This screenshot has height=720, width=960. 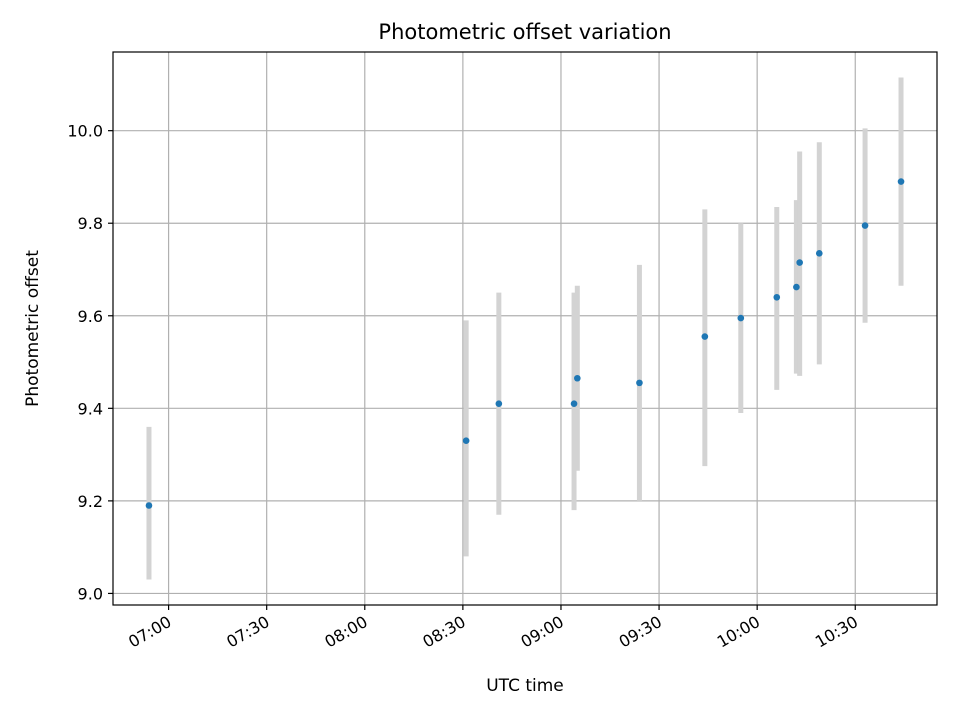 What do you see at coordinates (90, 593) in the screenshot?
I see `y-tick-label: 9.0` at bounding box center [90, 593].